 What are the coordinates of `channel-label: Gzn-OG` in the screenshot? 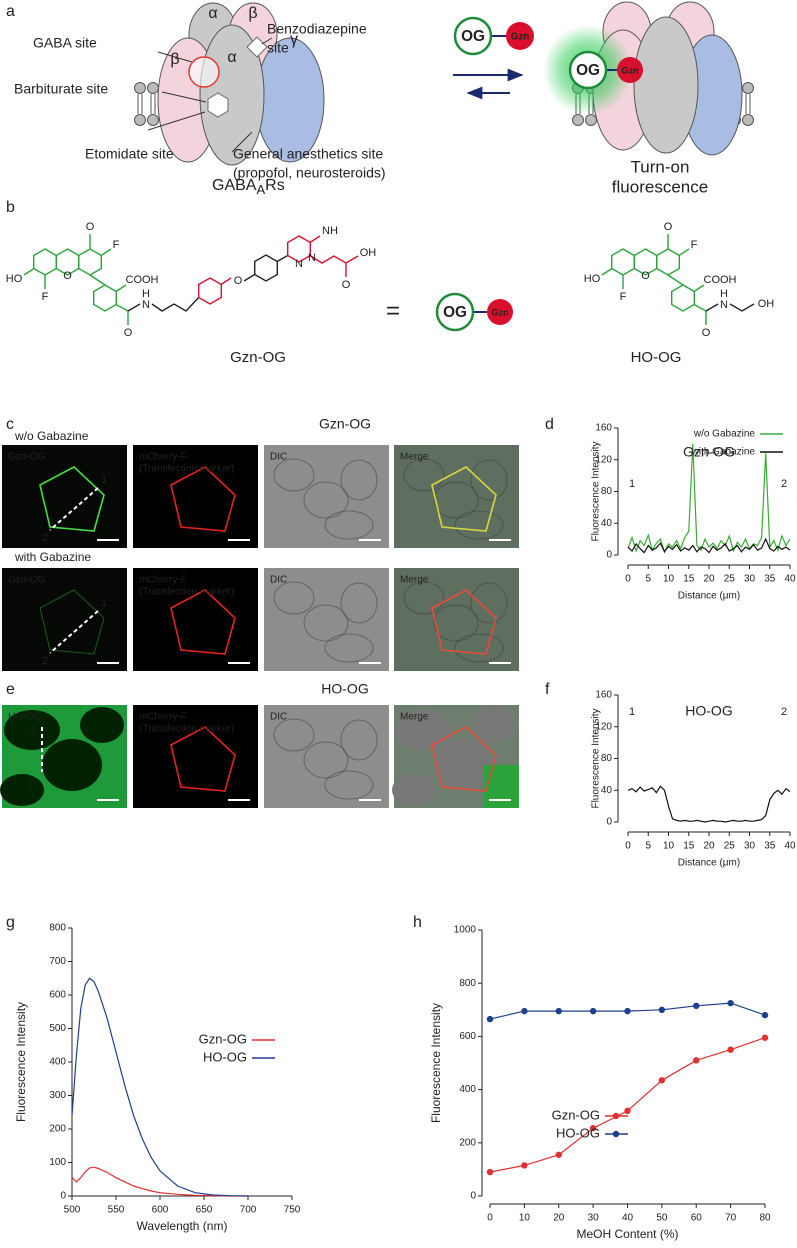 It's located at (26, 580).